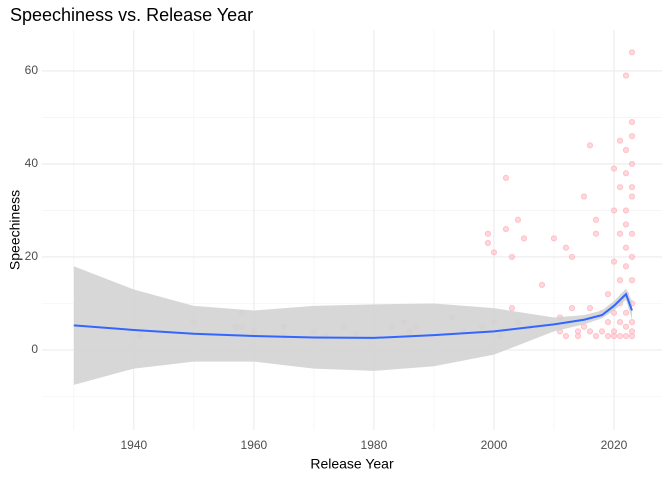  I want to click on x-tick-label: 1940, so click(133, 445).